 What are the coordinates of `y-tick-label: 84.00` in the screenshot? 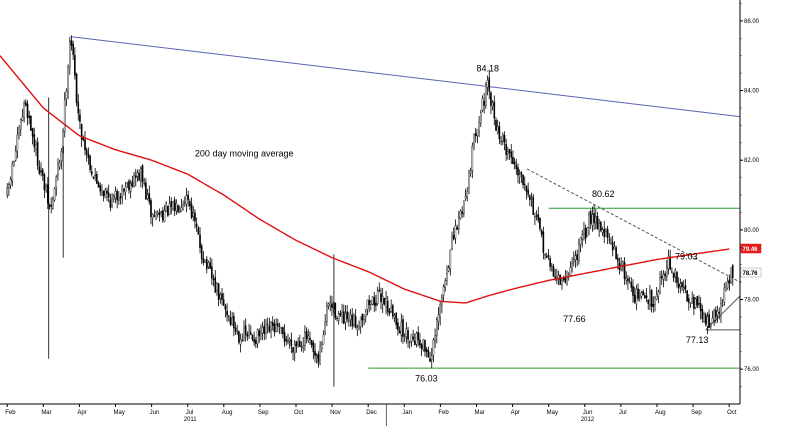 It's located at (752, 92).